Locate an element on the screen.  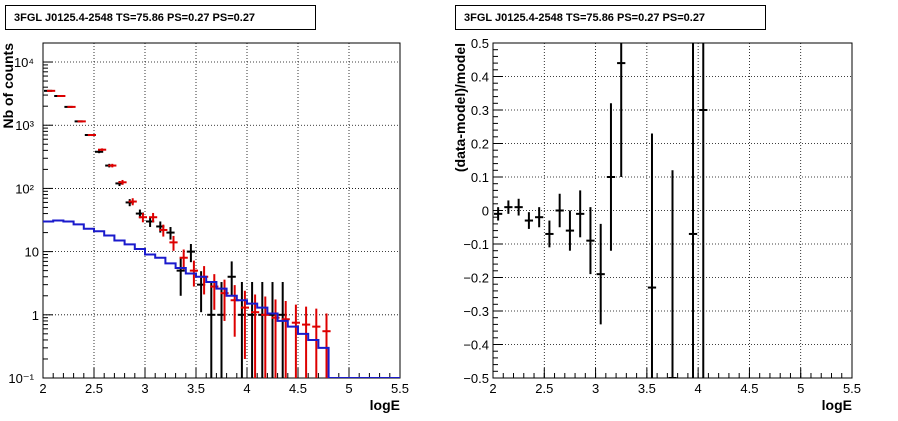
y-tick-label: 0.1 is located at coordinates (480, 177).